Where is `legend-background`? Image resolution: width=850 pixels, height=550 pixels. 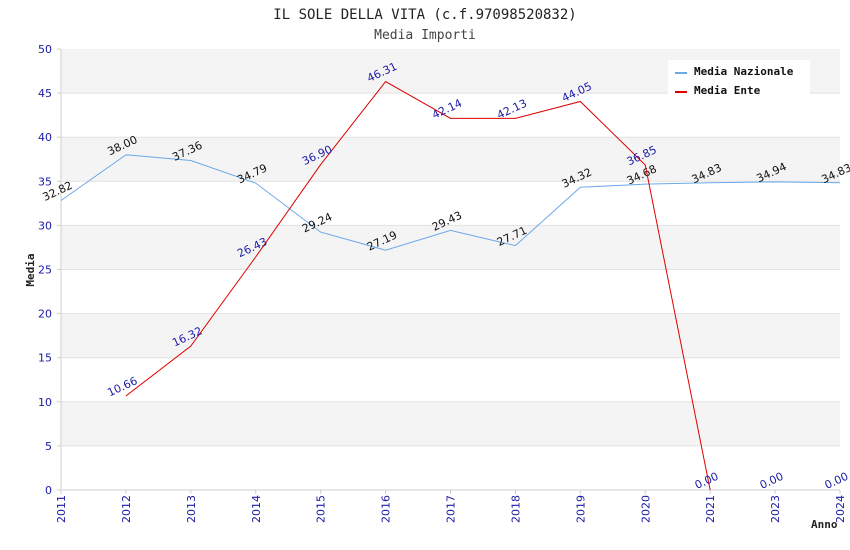
legend-background is located at coordinates (739, 80).